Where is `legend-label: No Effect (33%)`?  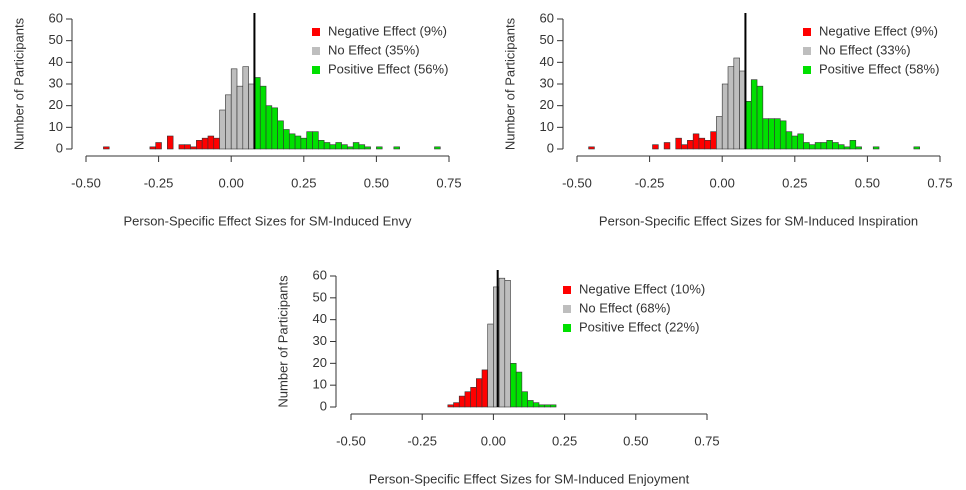
legend-label: No Effect (33%) is located at coordinates (865, 49).